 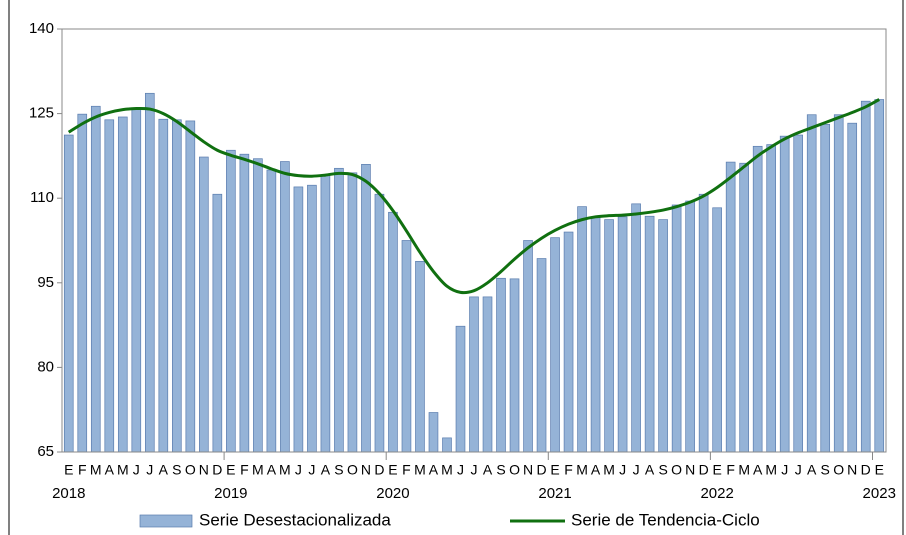 What do you see at coordinates (45, 366) in the screenshot?
I see `y-tick-label: 80` at bounding box center [45, 366].